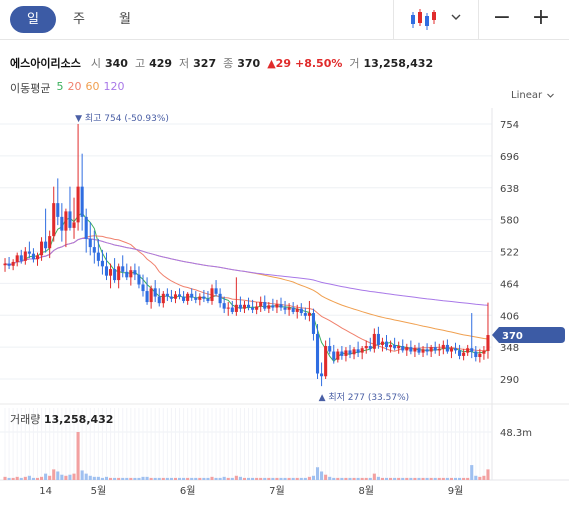 This screenshot has width=569, height=523. What do you see at coordinates (541, 17) in the screenshot?
I see `zoom-in-button: +` at bounding box center [541, 17].